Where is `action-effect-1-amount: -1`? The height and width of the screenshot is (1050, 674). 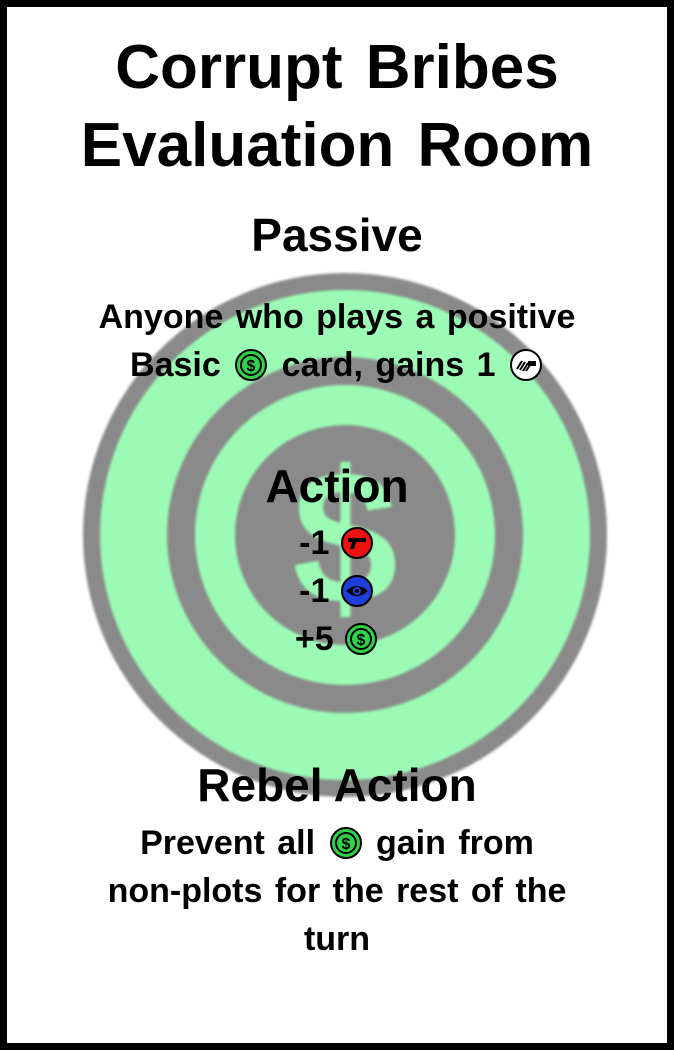
action-effect-1-amount: -1 is located at coordinates (314, 543).